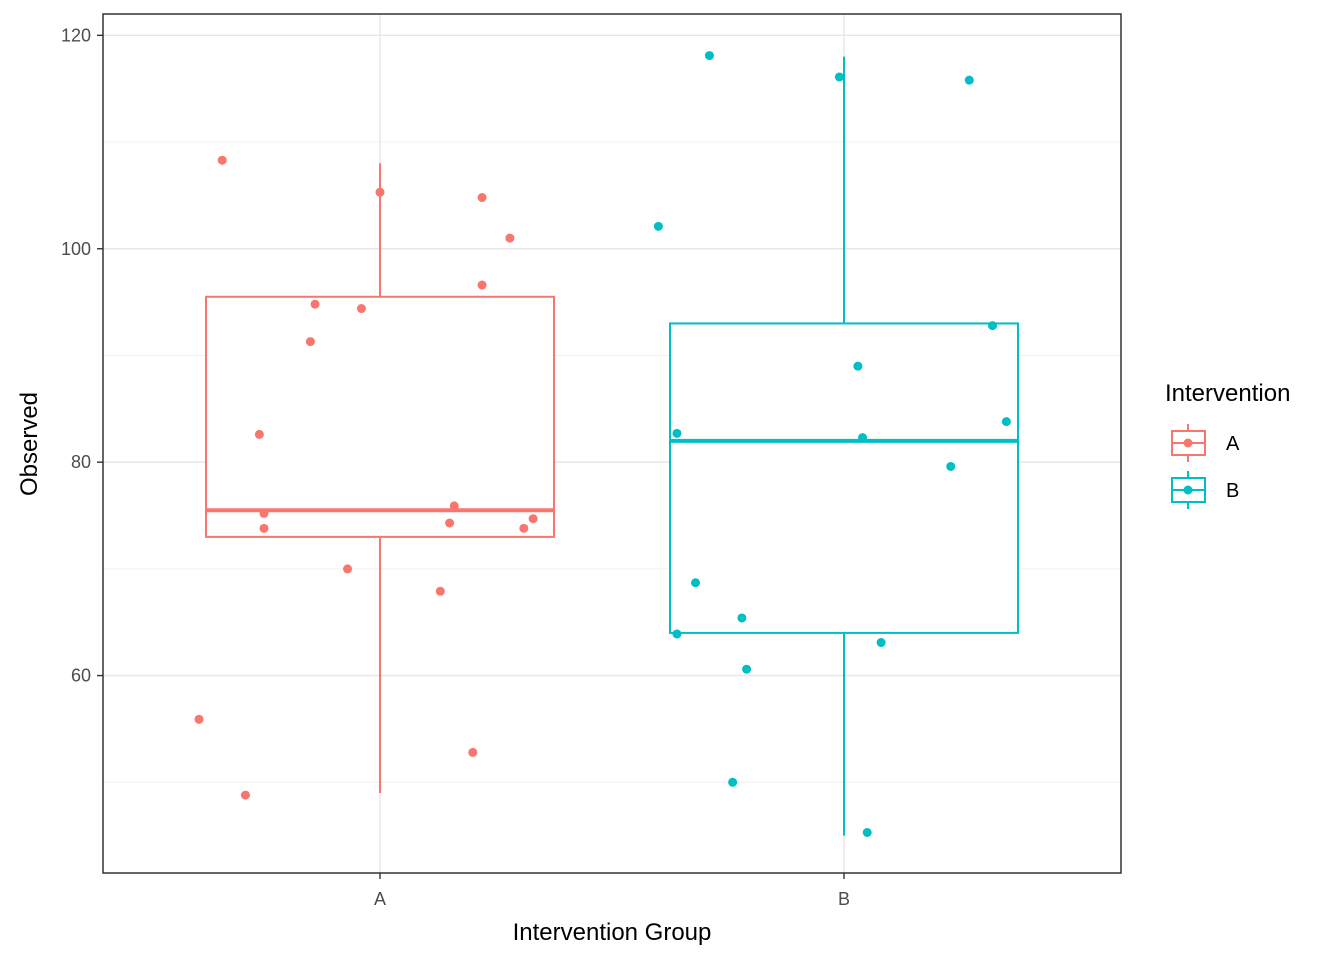 The width and height of the screenshot is (1344, 960). Describe the element at coordinates (1227, 393) in the screenshot. I see `legend-title: Intervention` at that location.